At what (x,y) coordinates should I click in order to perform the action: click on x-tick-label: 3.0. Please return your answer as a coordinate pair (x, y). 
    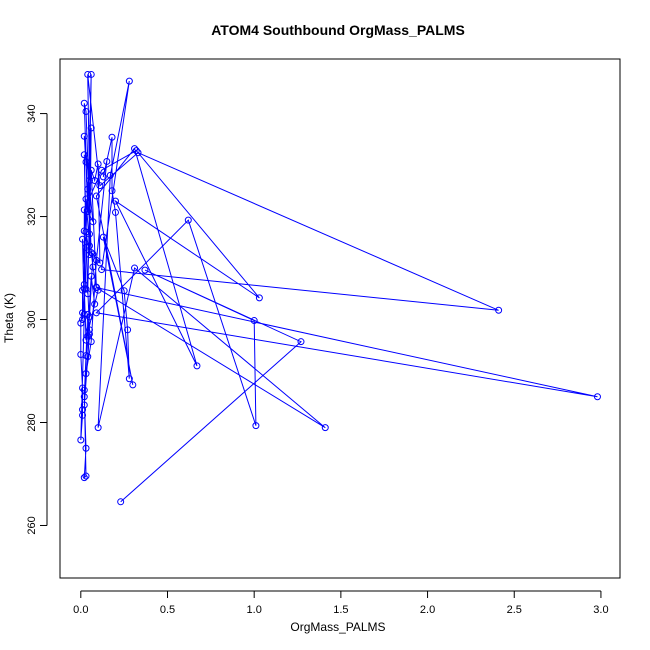
    Looking at the image, I should click on (600, 610).